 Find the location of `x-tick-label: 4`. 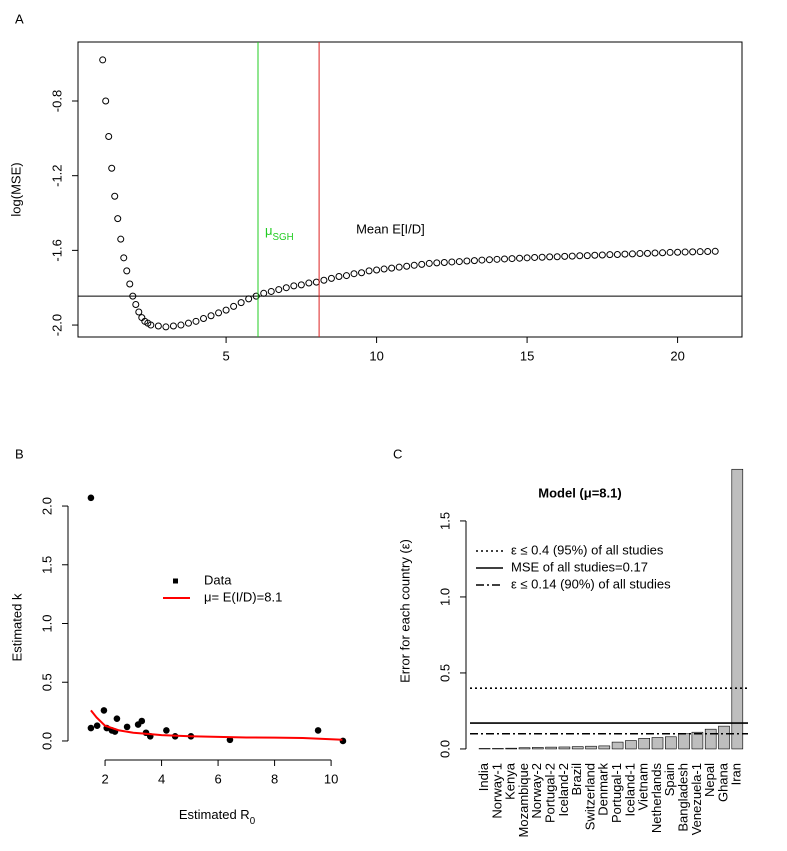

x-tick-label: 4 is located at coordinates (161, 778).